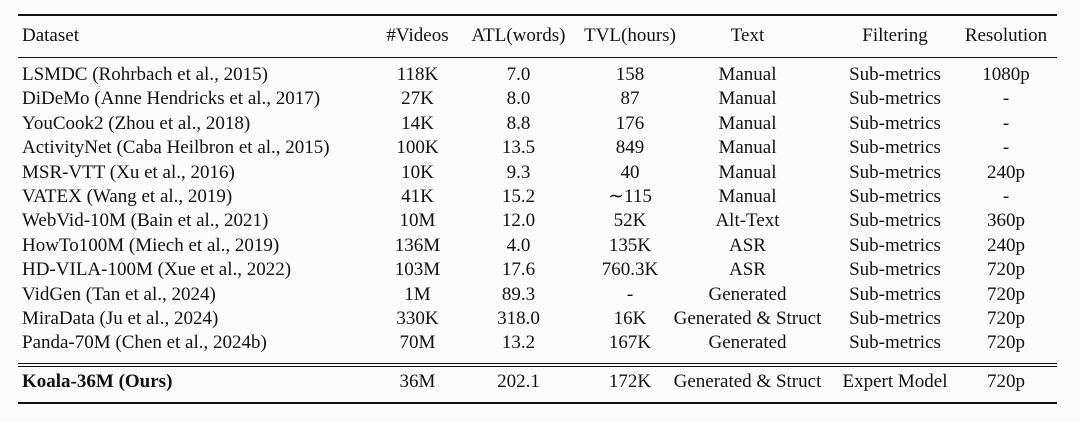 The image size is (1080, 422). I want to click on cell-videos: 41K, so click(417, 196).